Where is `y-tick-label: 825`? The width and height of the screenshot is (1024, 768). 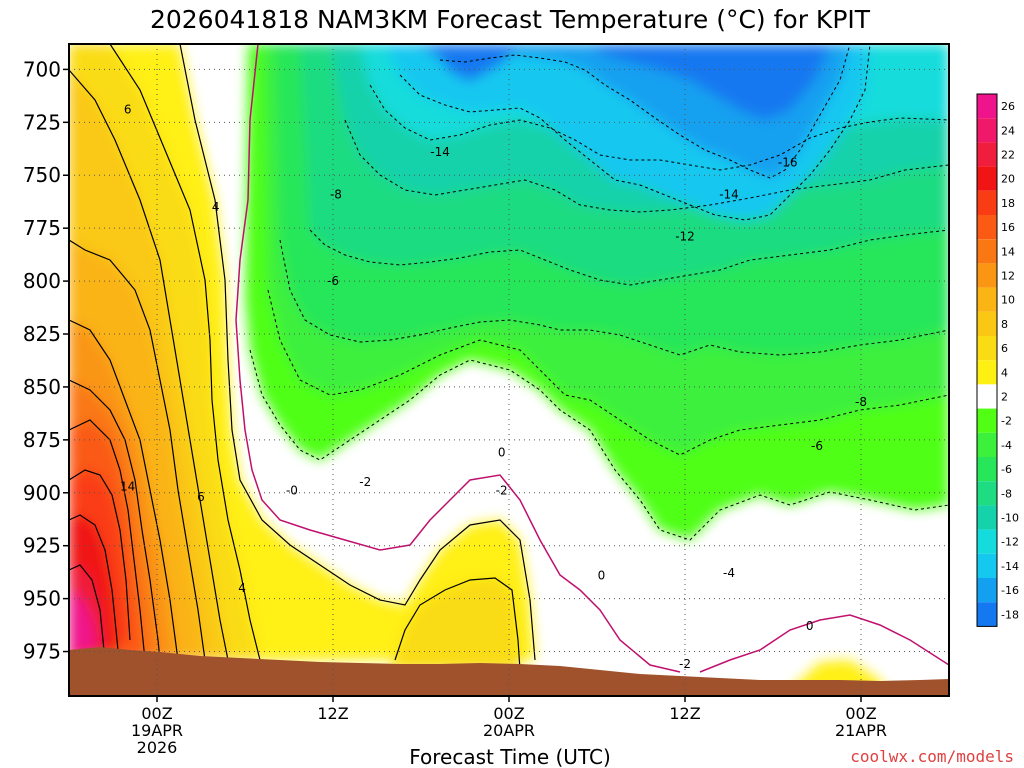
y-tick-label: 825 is located at coordinates (42, 334).